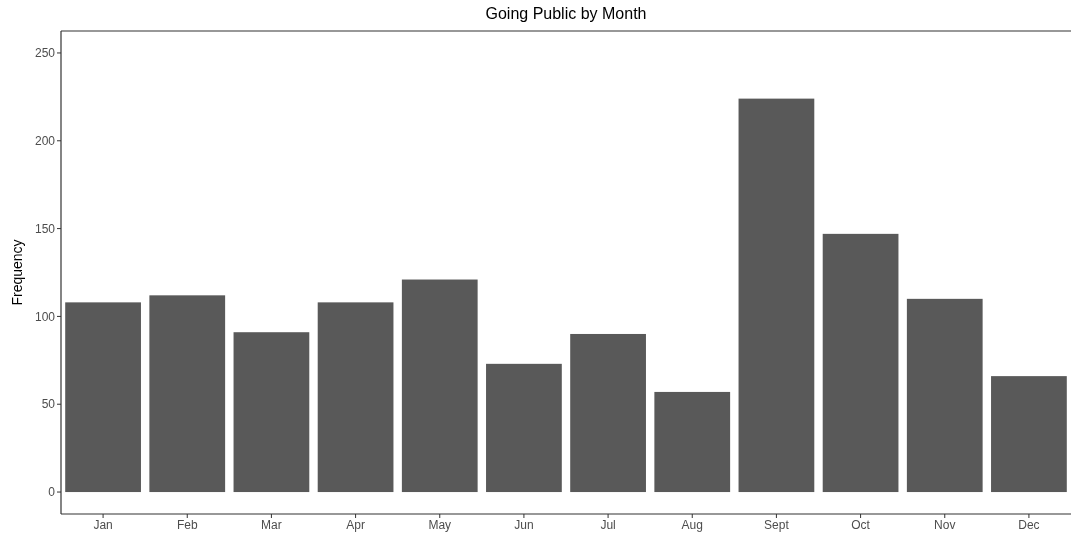 Image resolution: width=1073 pixels, height=535 pixels. What do you see at coordinates (271, 525) in the screenshot?
I see `x-tick-label: Mar` at bounding box center [271, 525].